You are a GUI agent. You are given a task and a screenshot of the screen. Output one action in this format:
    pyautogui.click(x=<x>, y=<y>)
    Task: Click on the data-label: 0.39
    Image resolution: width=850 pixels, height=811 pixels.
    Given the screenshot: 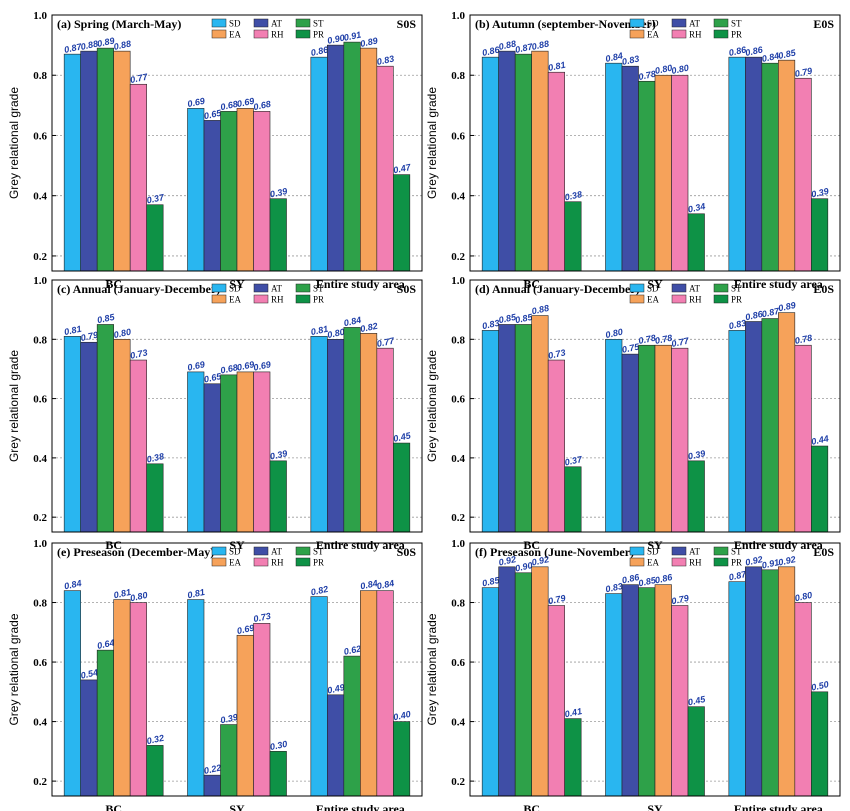 What is the action you would take?
    pyautogui.click(x=229, y=718)
    